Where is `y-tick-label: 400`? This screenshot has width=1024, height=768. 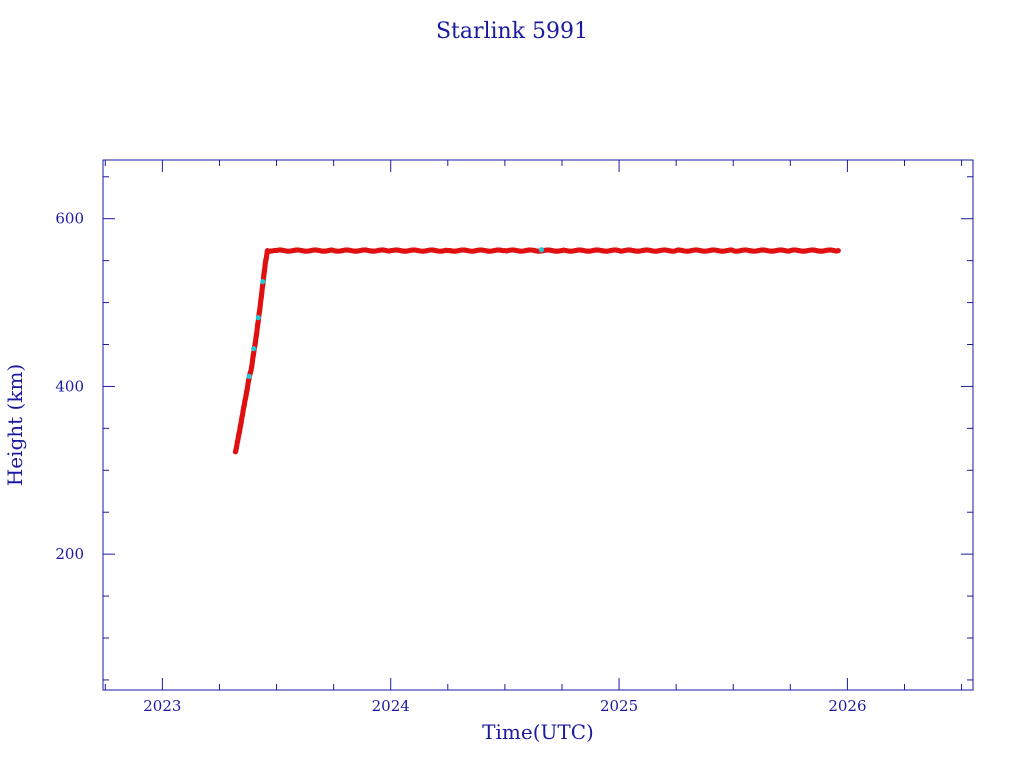
y-tick-label: 400 is located at coordinates (69, 386).